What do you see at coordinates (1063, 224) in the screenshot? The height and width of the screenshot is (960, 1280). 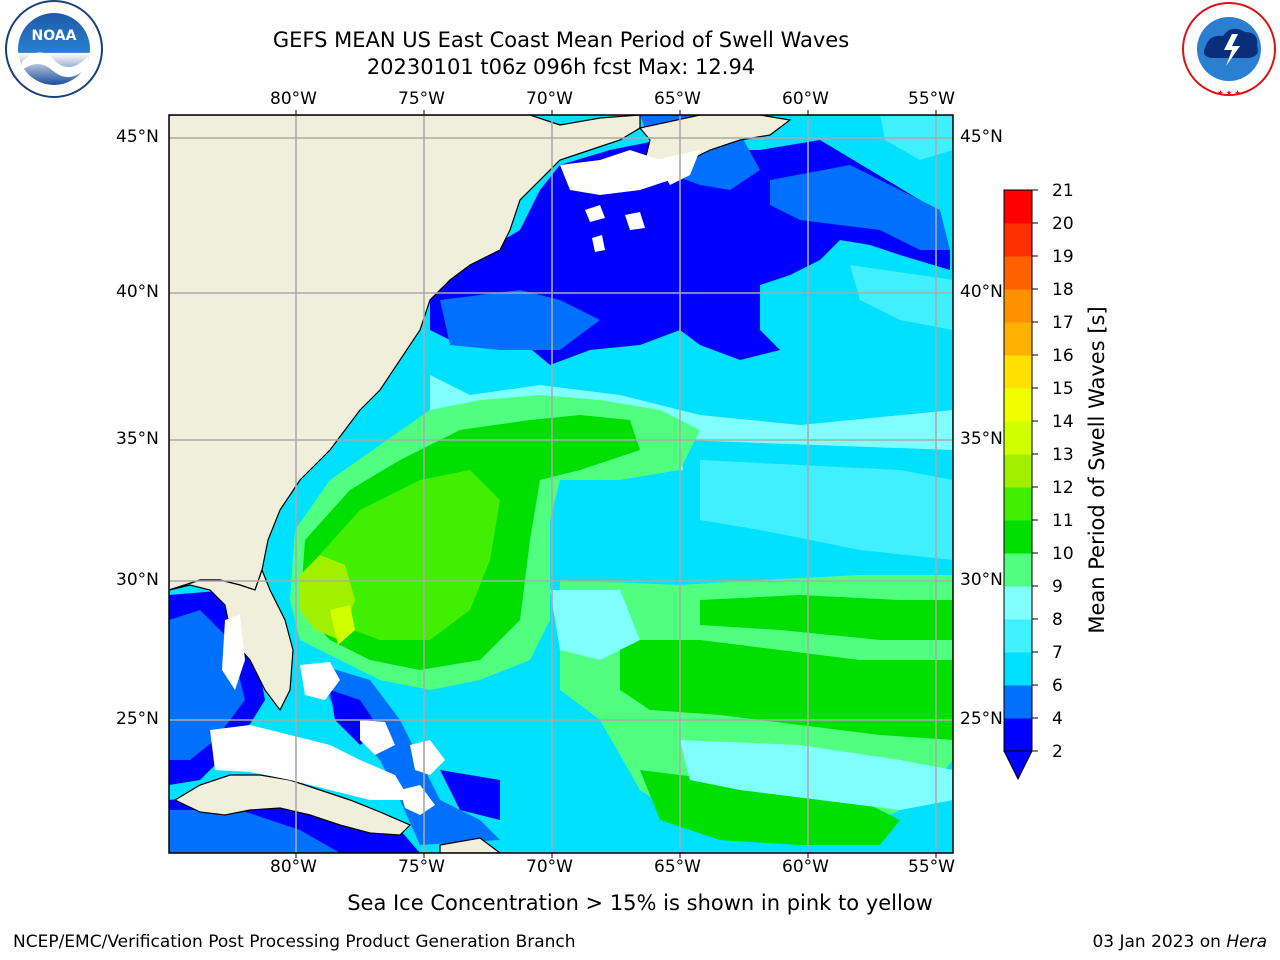 I see `colorbar-tick-label: 20` at bounding box center [1063, 224].